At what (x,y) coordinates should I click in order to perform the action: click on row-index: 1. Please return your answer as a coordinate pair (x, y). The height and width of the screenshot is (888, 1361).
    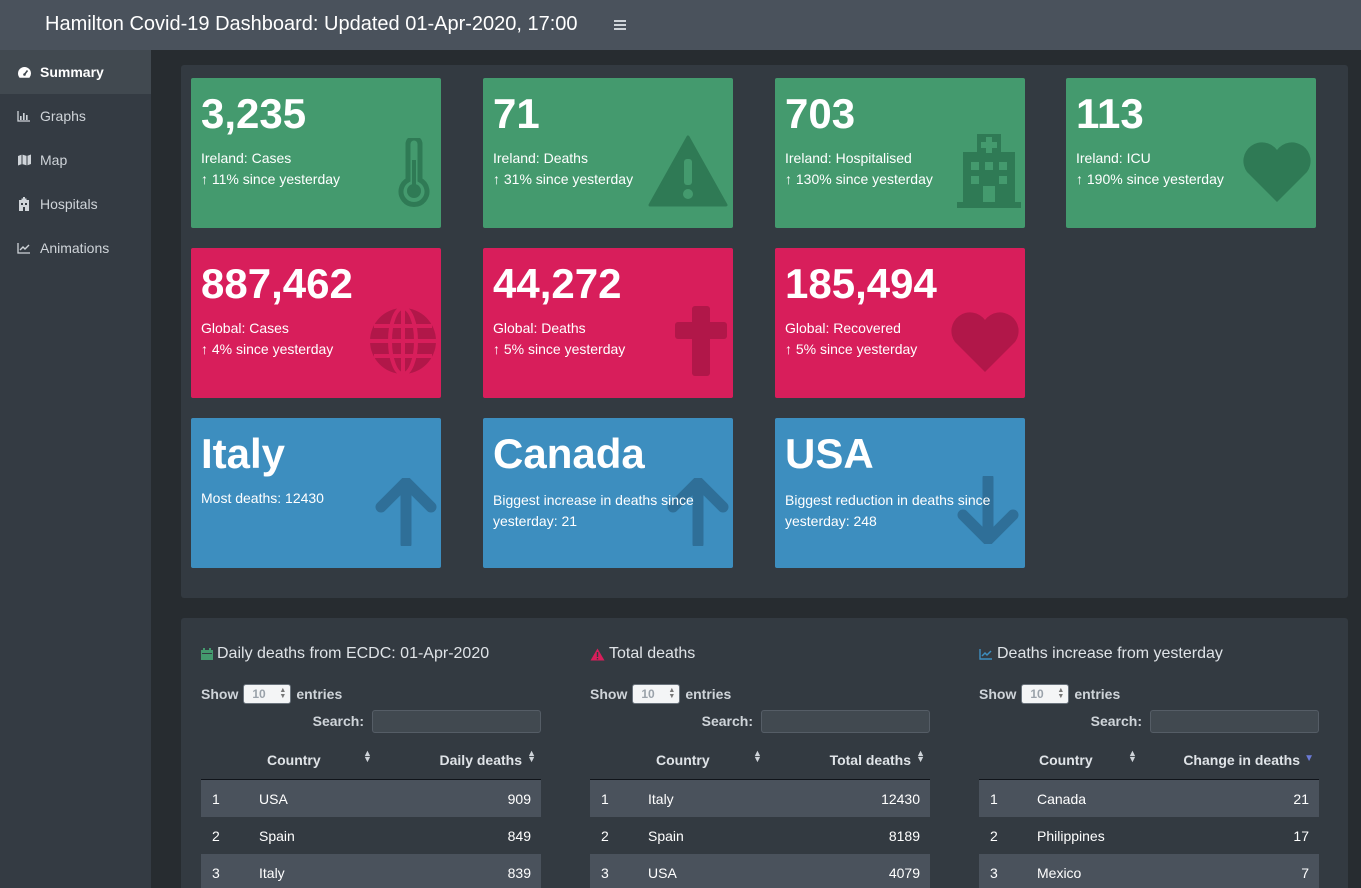
    Looking at the image, I should click on (605, 799).